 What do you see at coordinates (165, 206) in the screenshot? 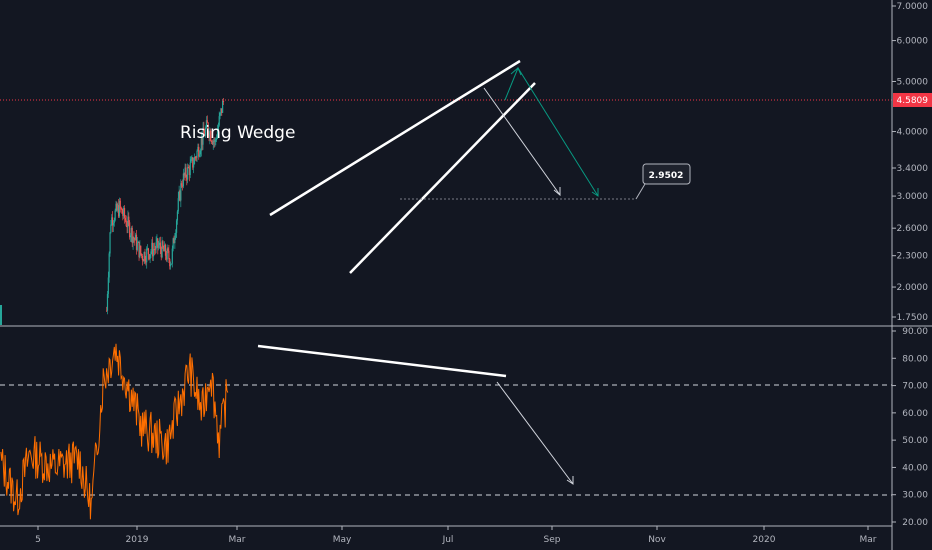
I see `candles-group` at bounding box center [165, 206].